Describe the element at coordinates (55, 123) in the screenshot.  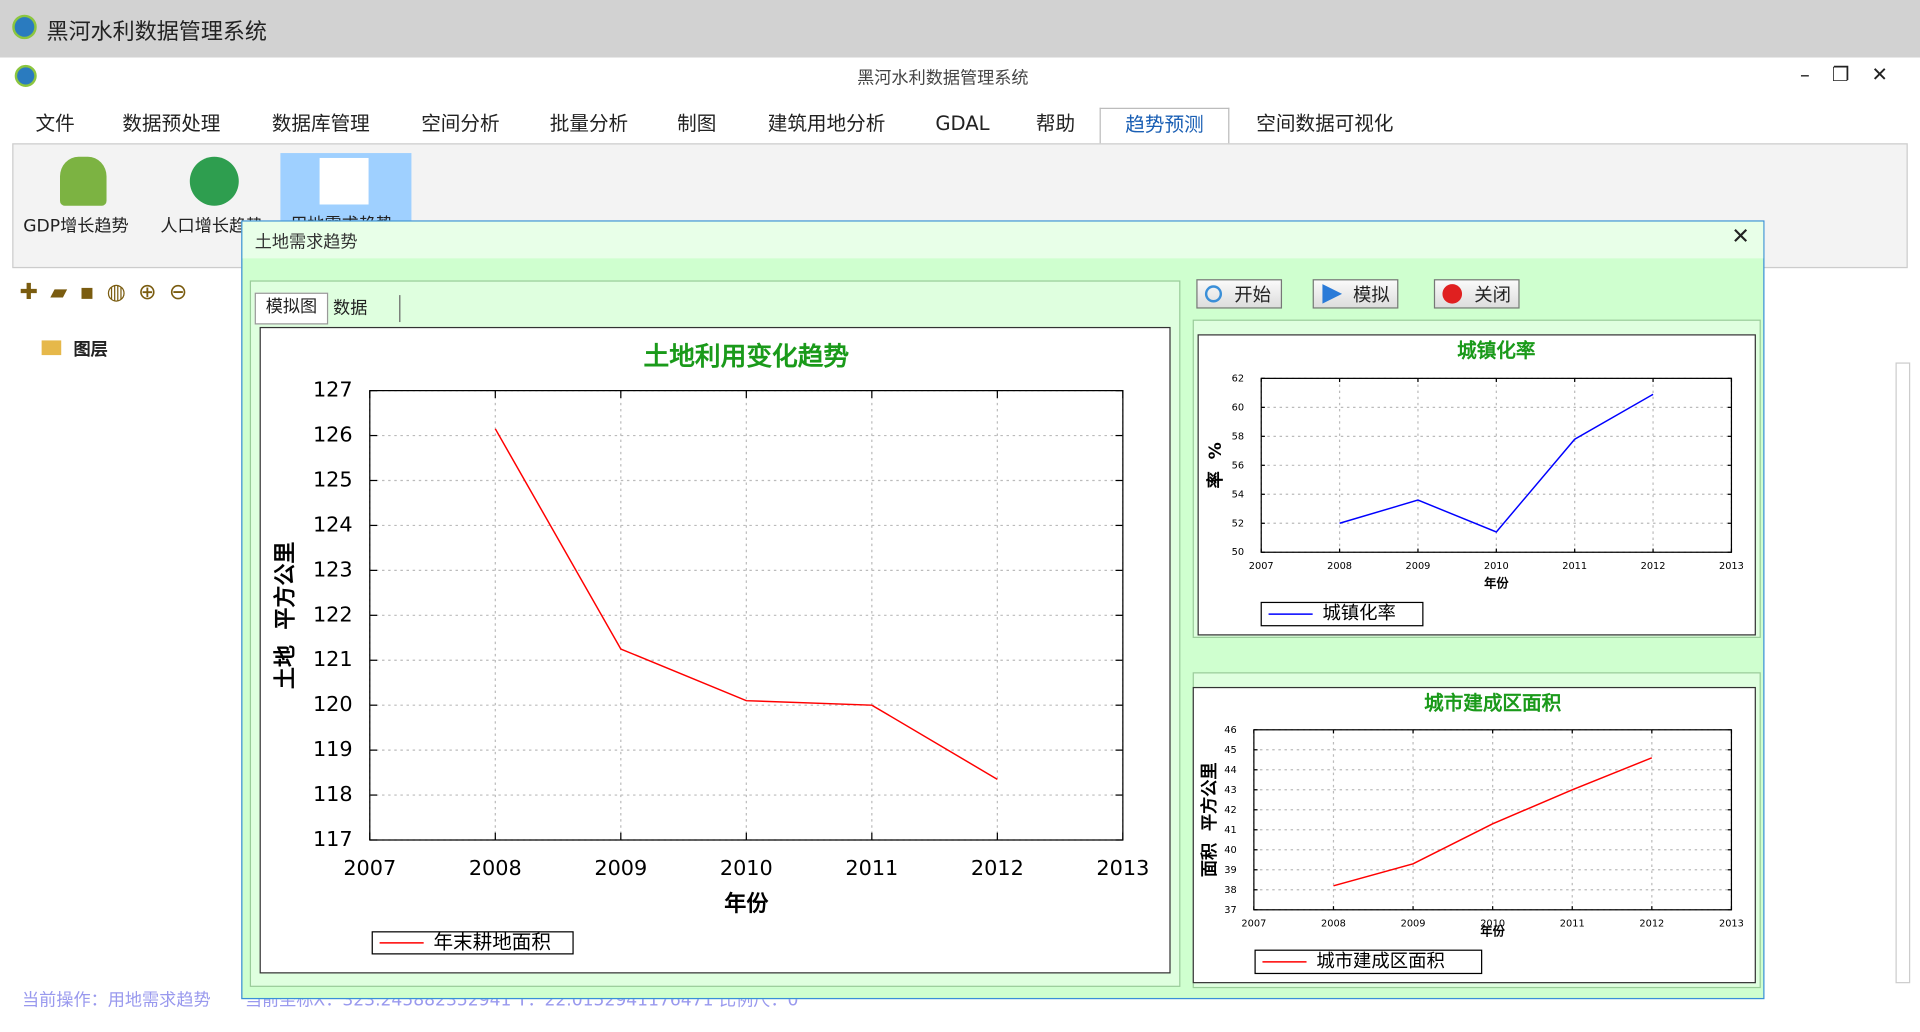
I see `menu-tab: 文件` at that location.